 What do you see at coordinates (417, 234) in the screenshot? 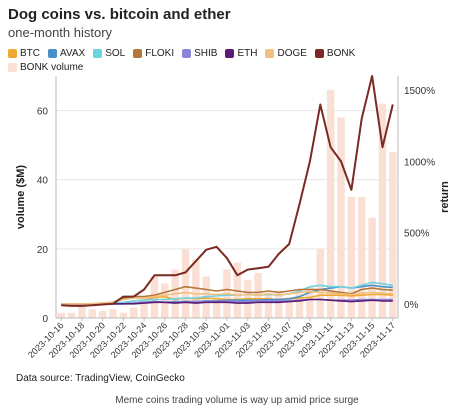
I see `y-tick-label-right: 500%` at bounding box center [417, 234].